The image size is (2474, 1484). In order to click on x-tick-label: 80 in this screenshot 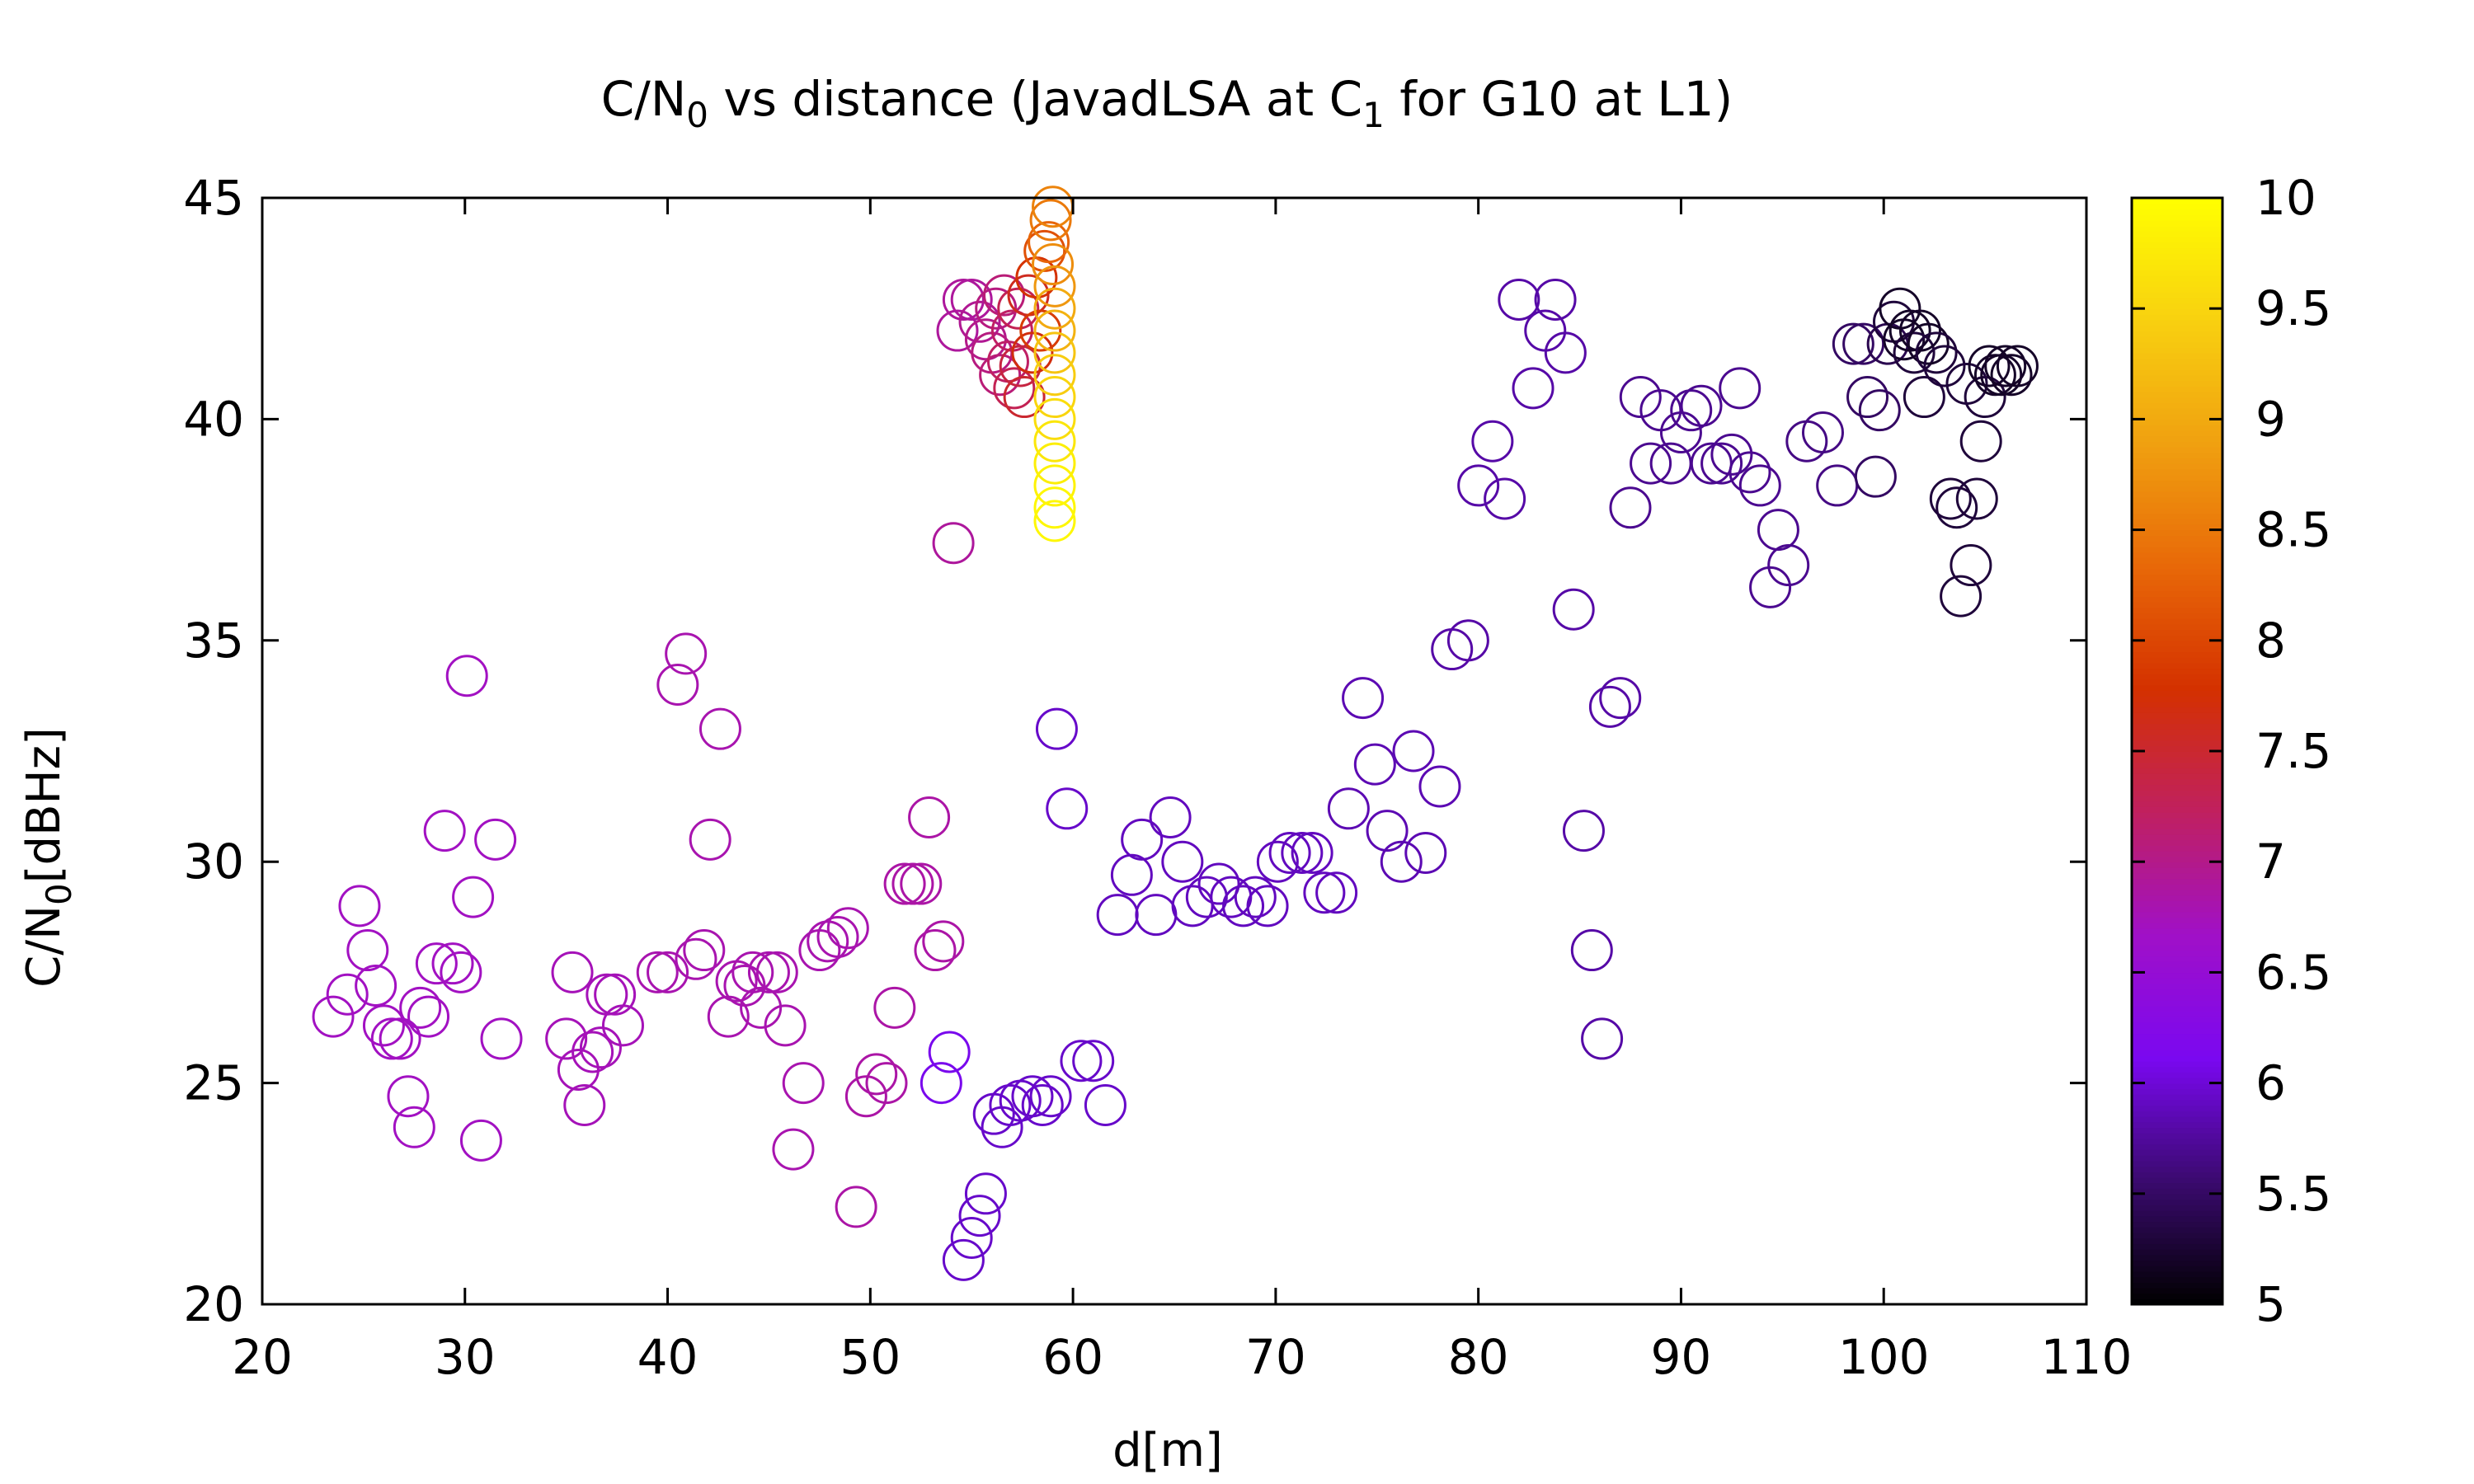, I will do `click(1478, 1357)`.